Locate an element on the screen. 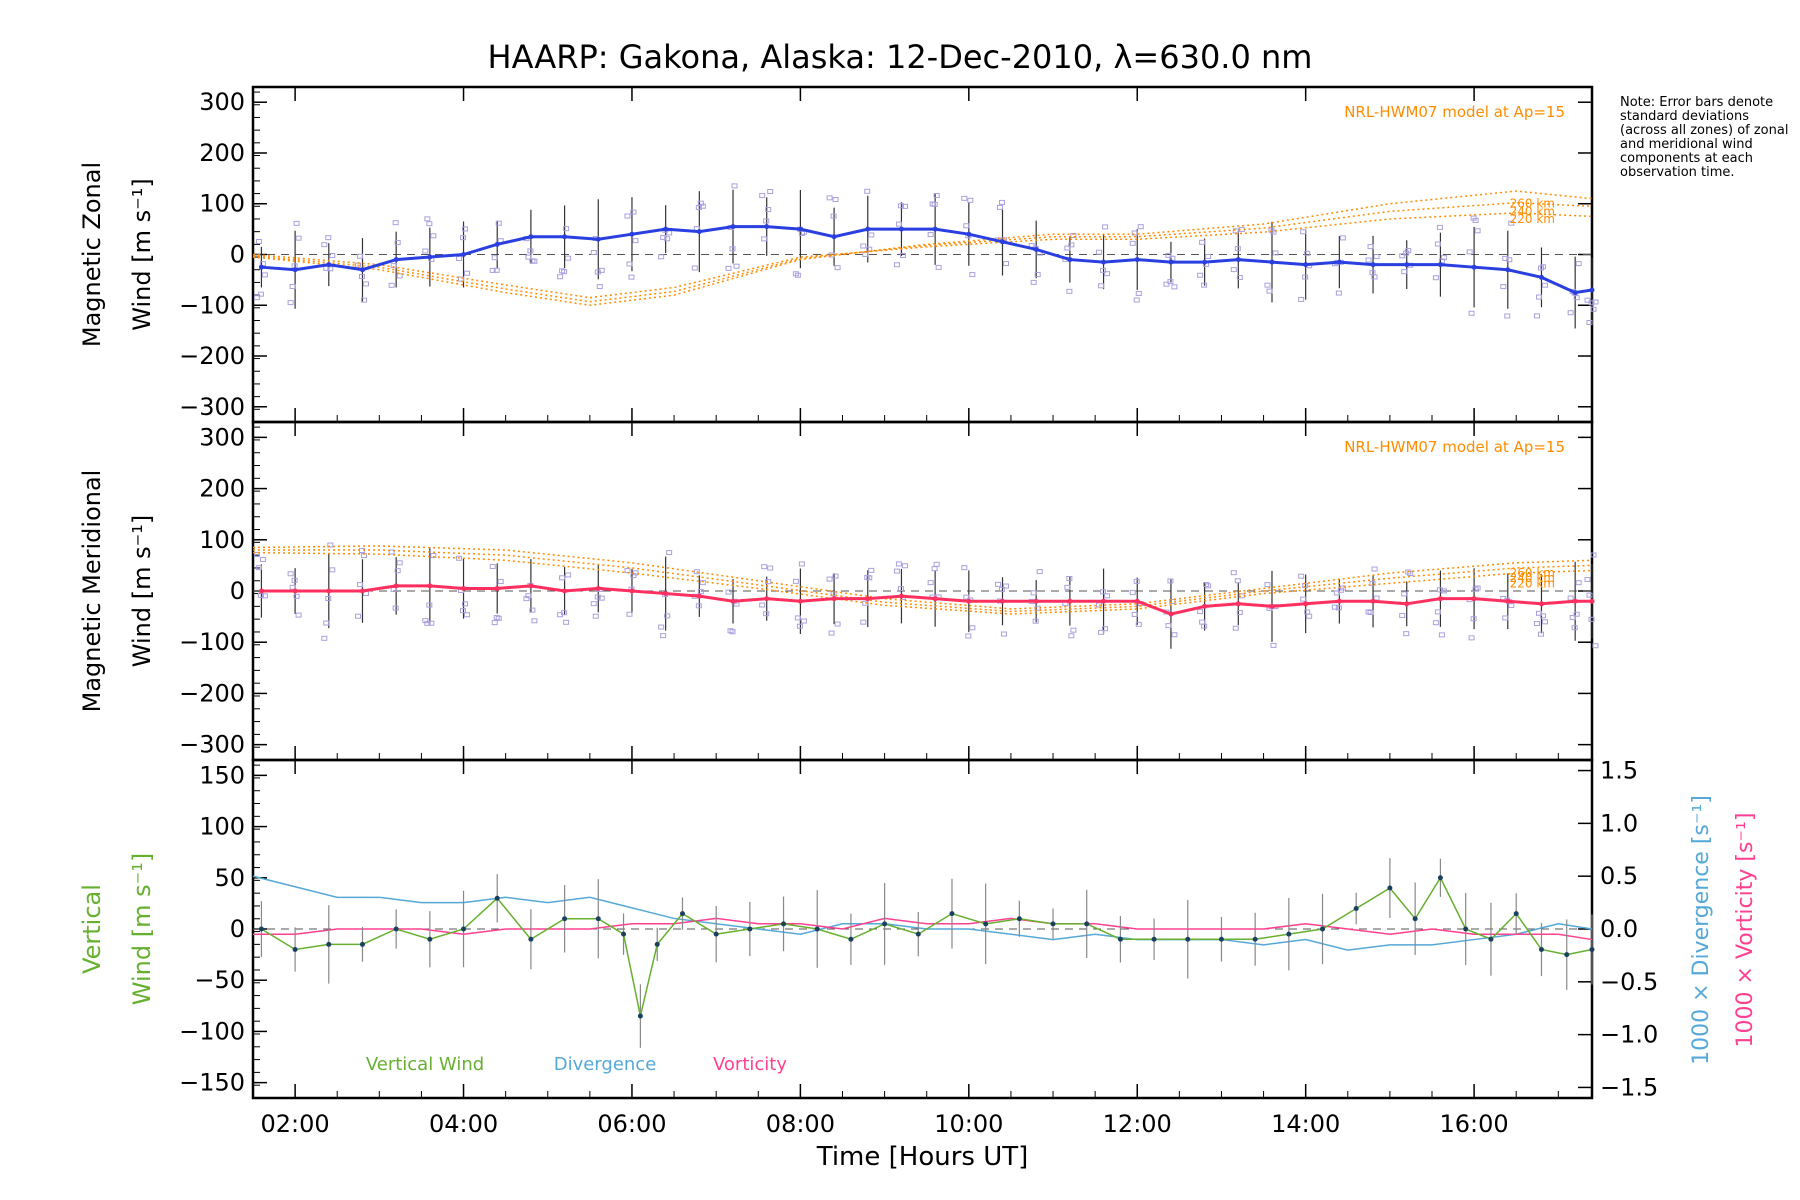  zonal-model-curve-260km is located at coordinates (922, 248).